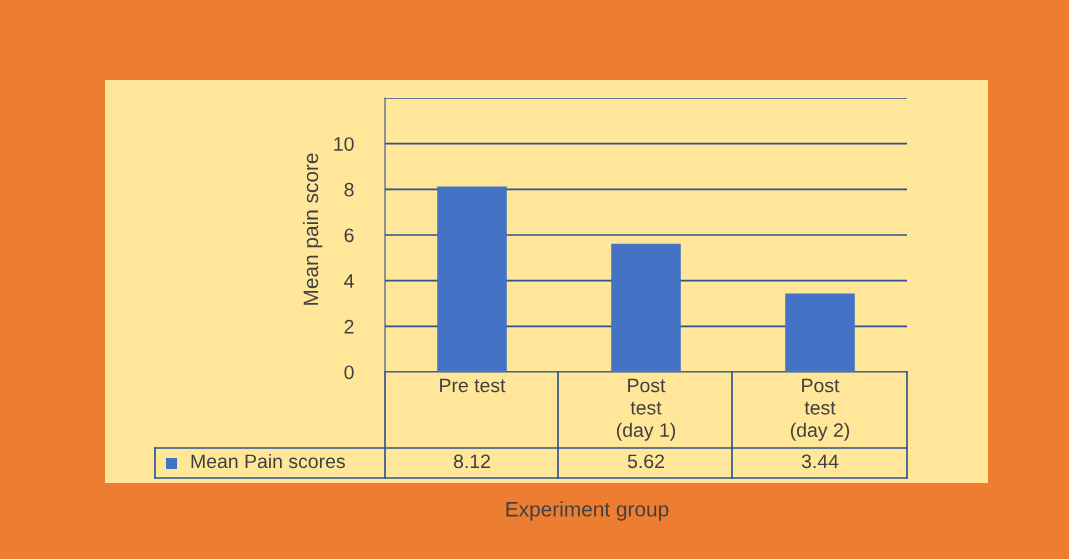 The height and width of the screenshot is (559, 1069). What do you see at coordinates (349, 372) in the screenshot?
I see `y-tick-label: 0` at bounding box center [349, 372].